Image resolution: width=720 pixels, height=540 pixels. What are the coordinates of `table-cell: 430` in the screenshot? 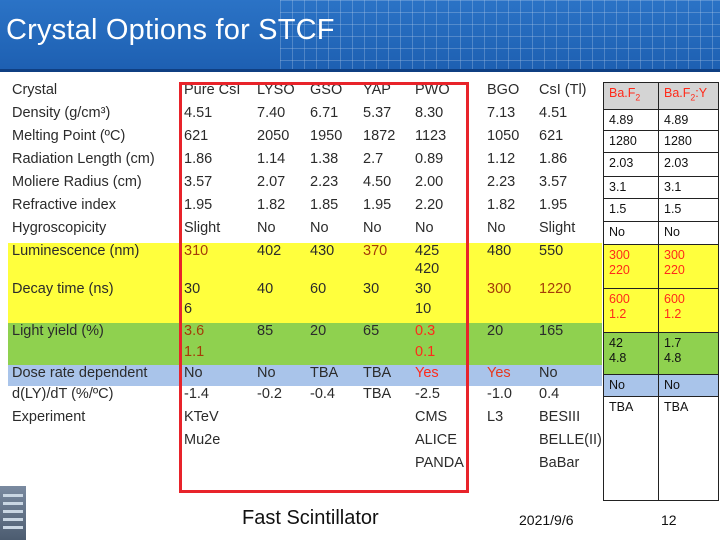 It's located at (332, 252).